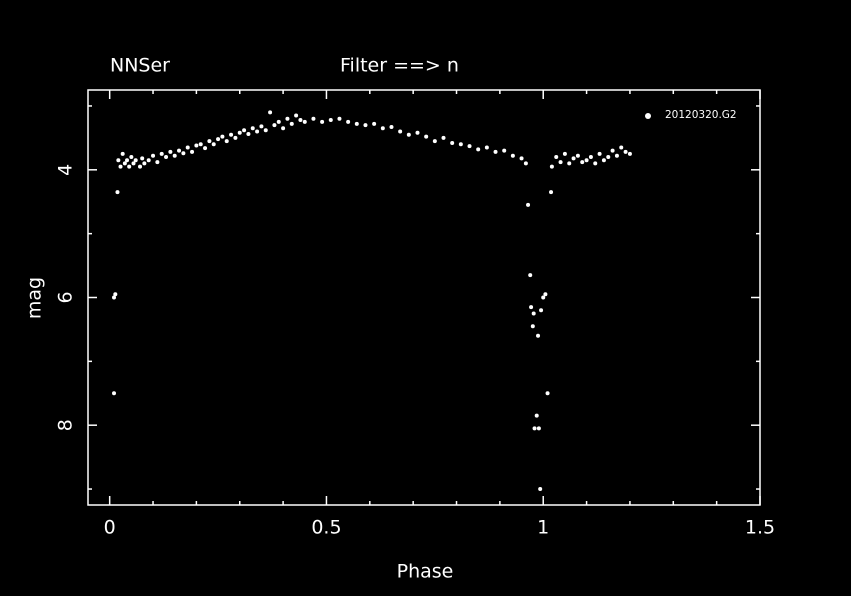  Describe the element at coordinates (648, 116) in the screenshot. I see `legend-marker` at that location.